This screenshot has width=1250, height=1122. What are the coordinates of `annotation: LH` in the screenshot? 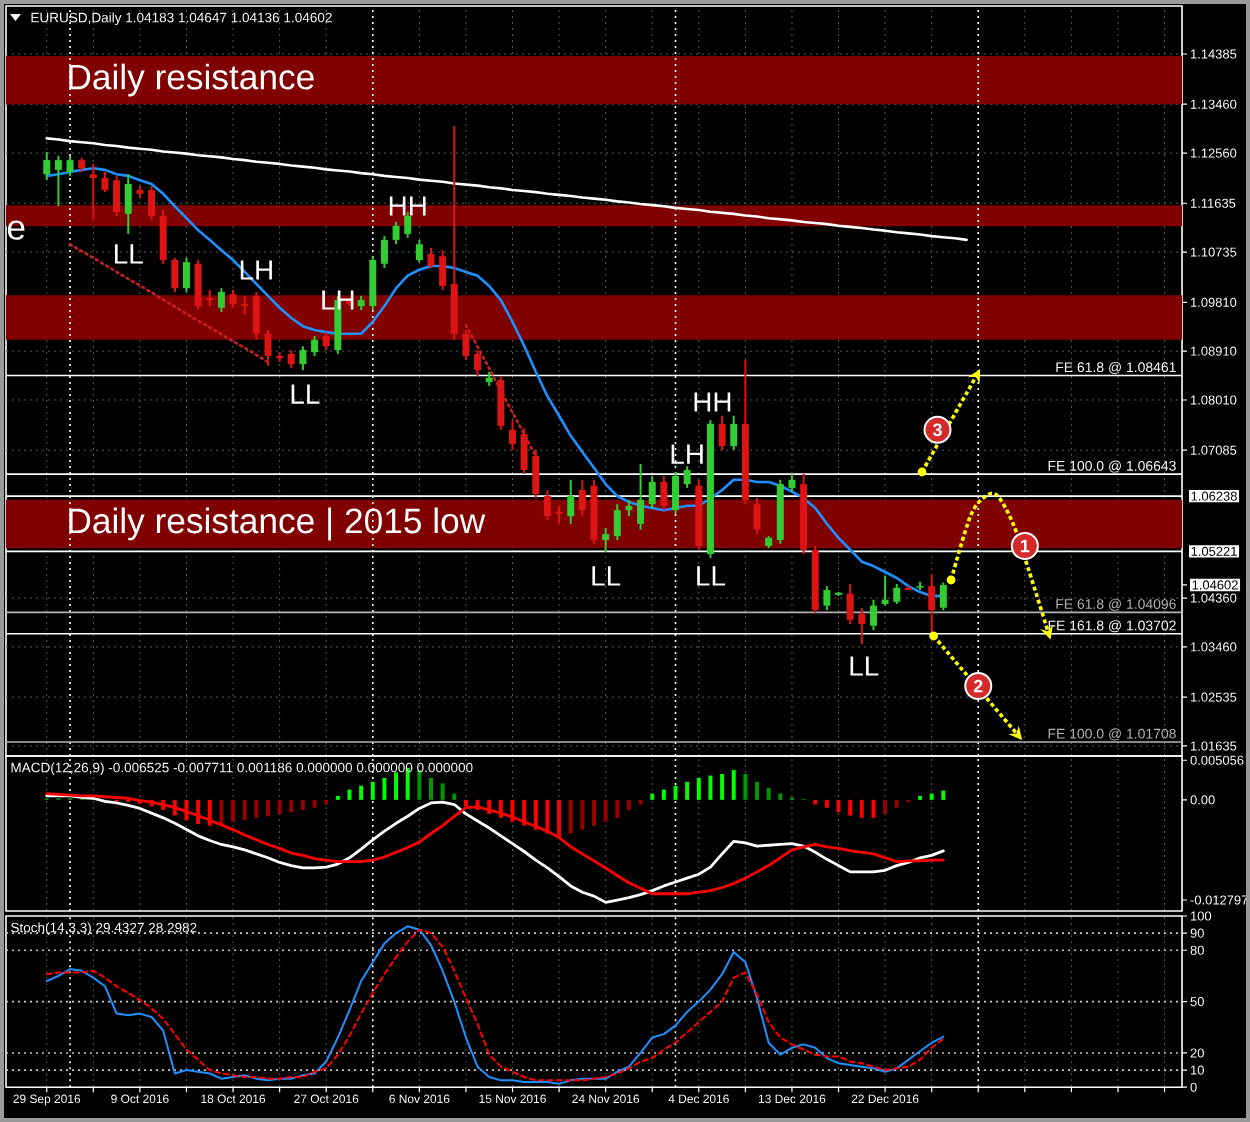 It's located at (687, 454).